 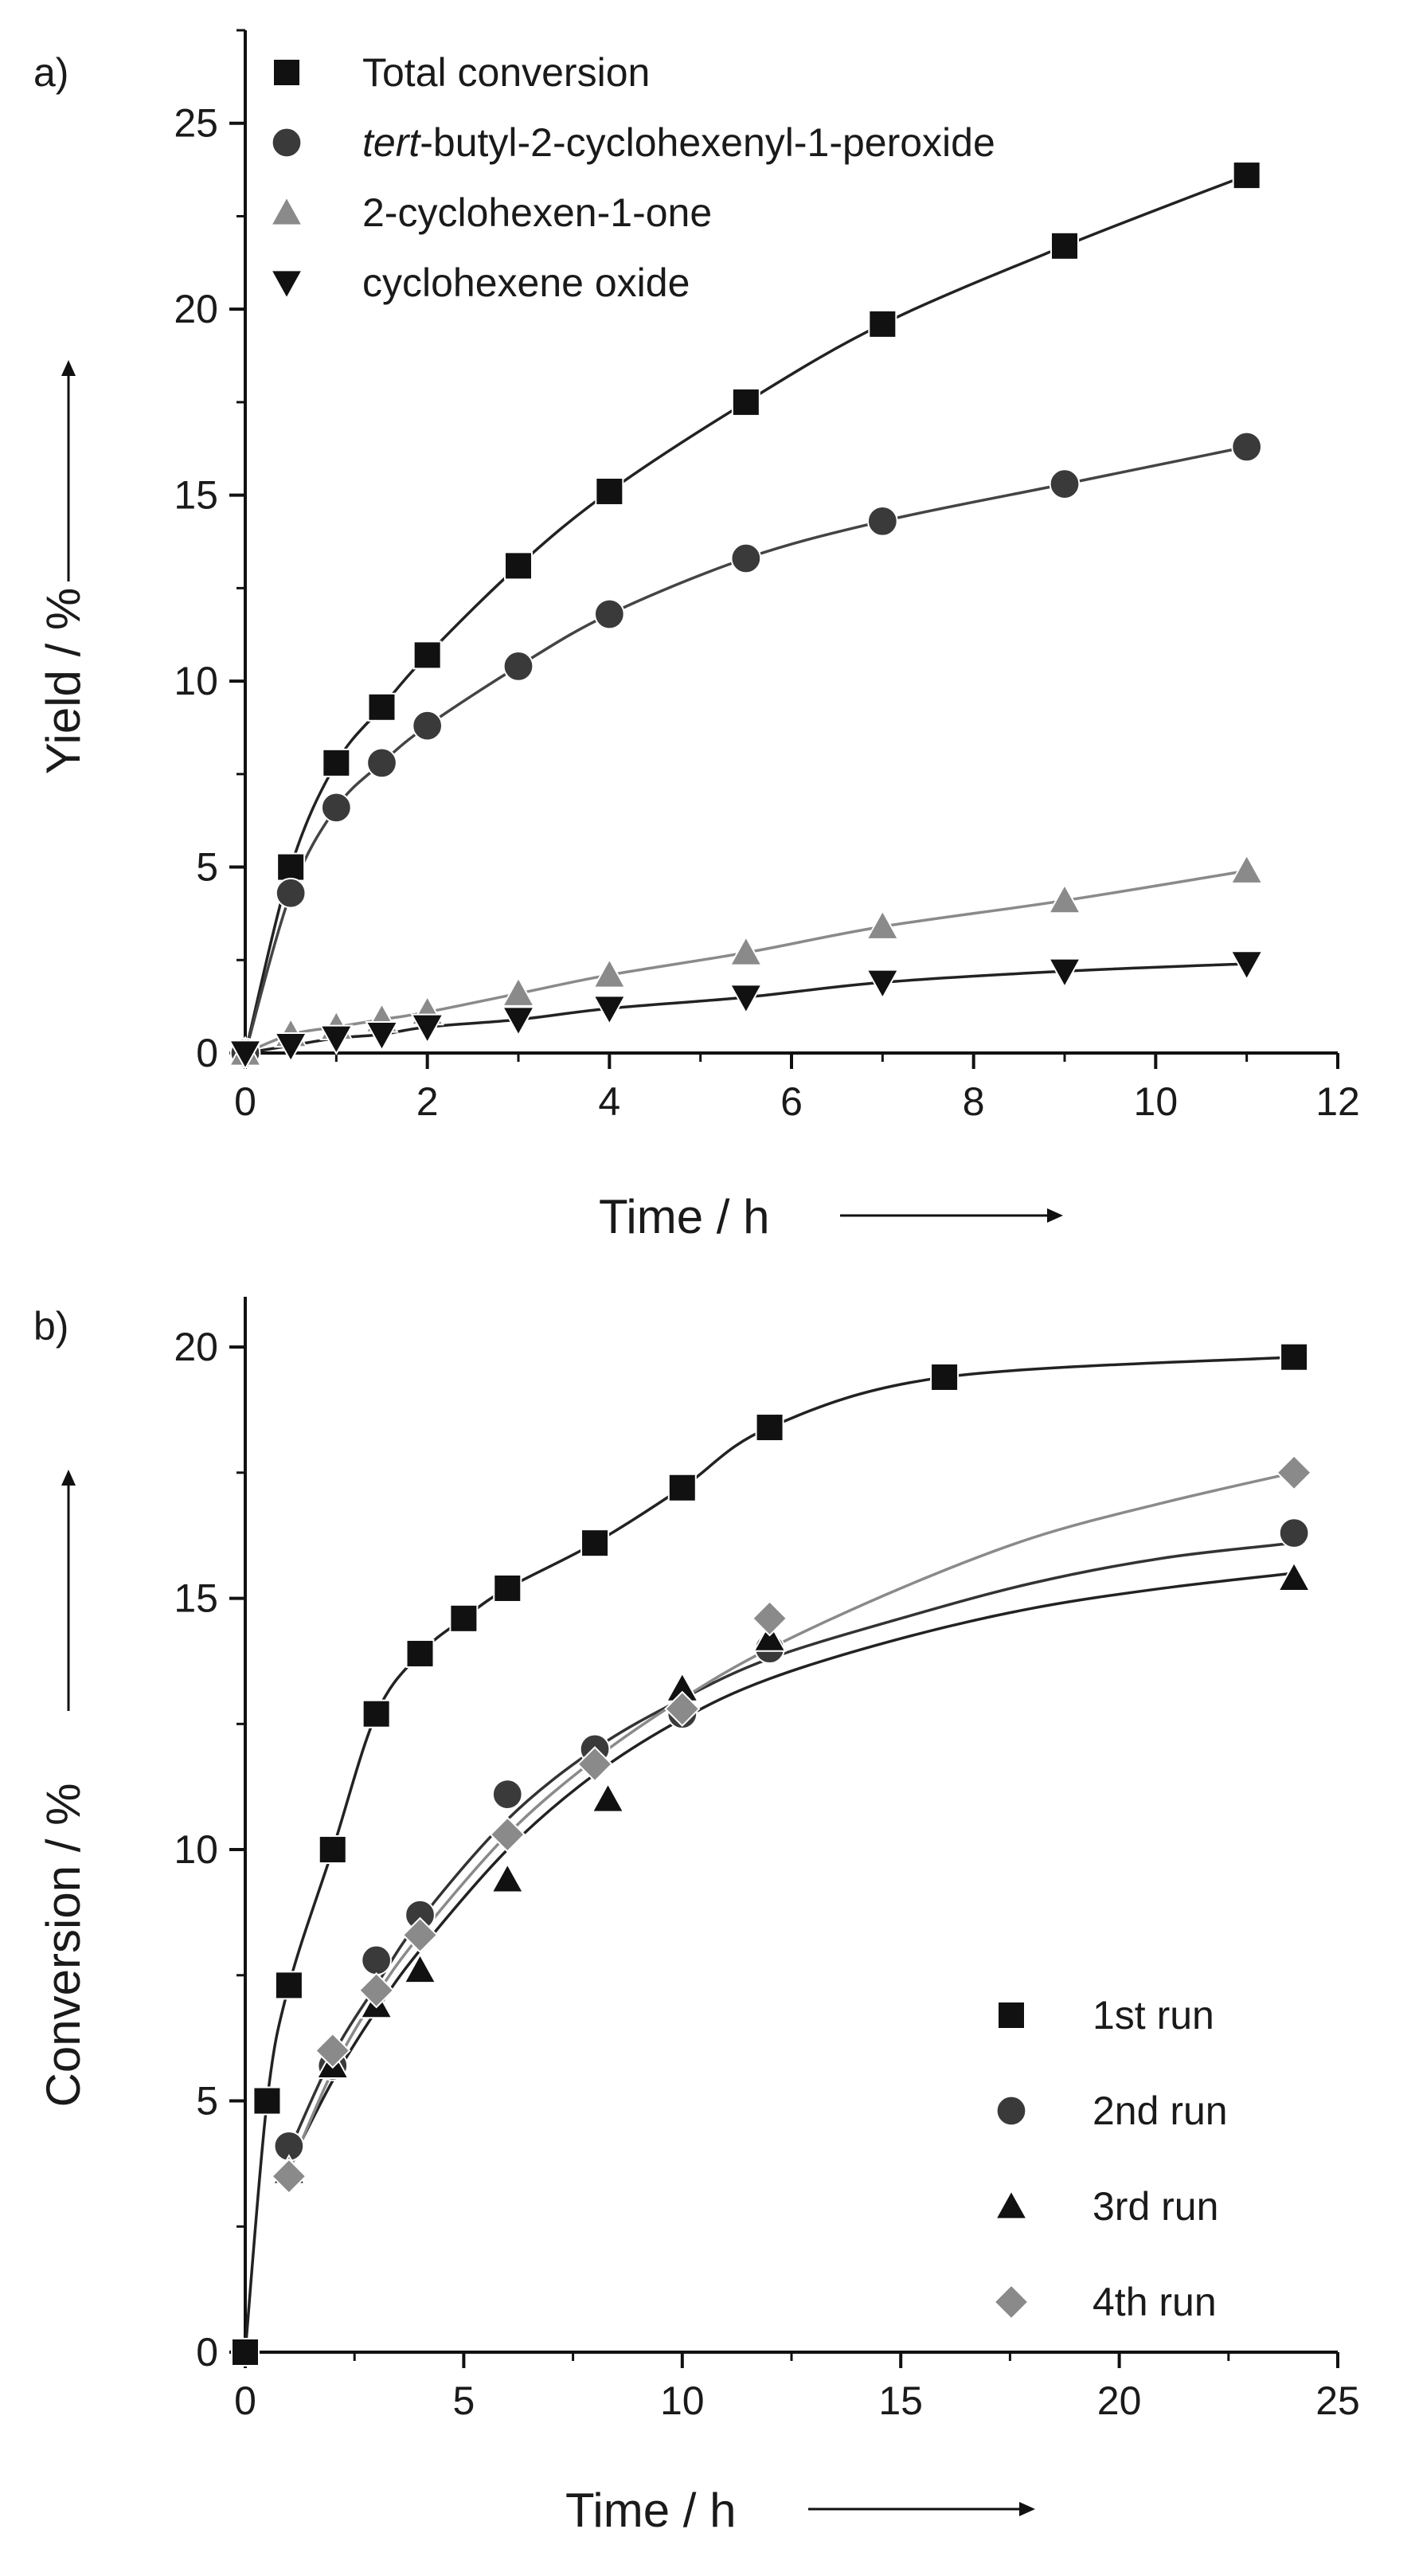 I want to click on panel-a-y-tick-label: 5, so click(x=207, y=867).